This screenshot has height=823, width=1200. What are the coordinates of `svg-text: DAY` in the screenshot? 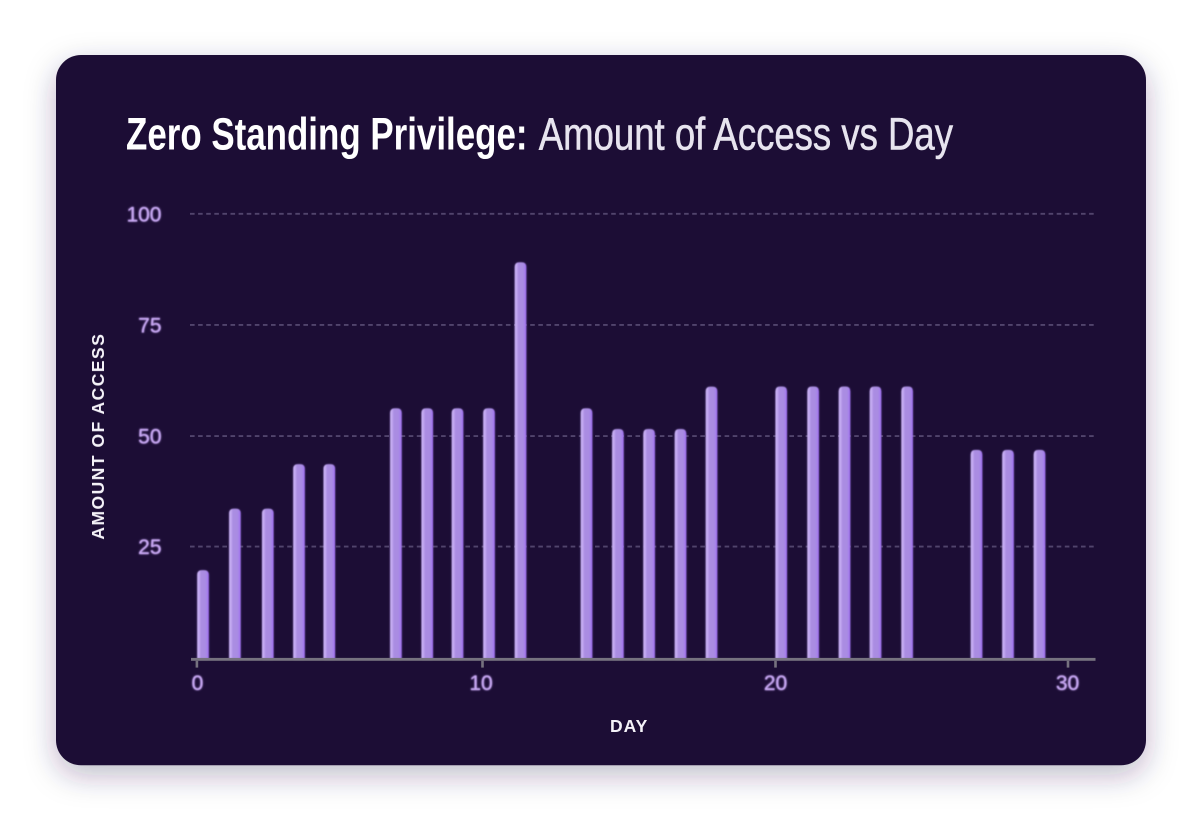 It's located at (629, 726).